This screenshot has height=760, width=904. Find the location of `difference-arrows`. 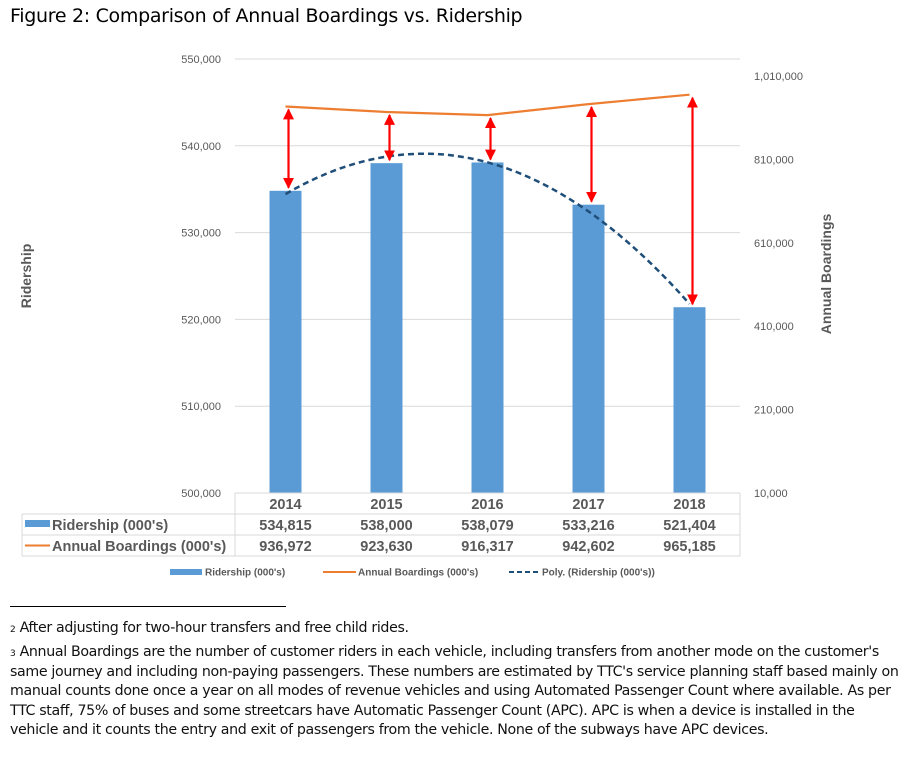

difference-arrows is located at coordinates (490, 201).